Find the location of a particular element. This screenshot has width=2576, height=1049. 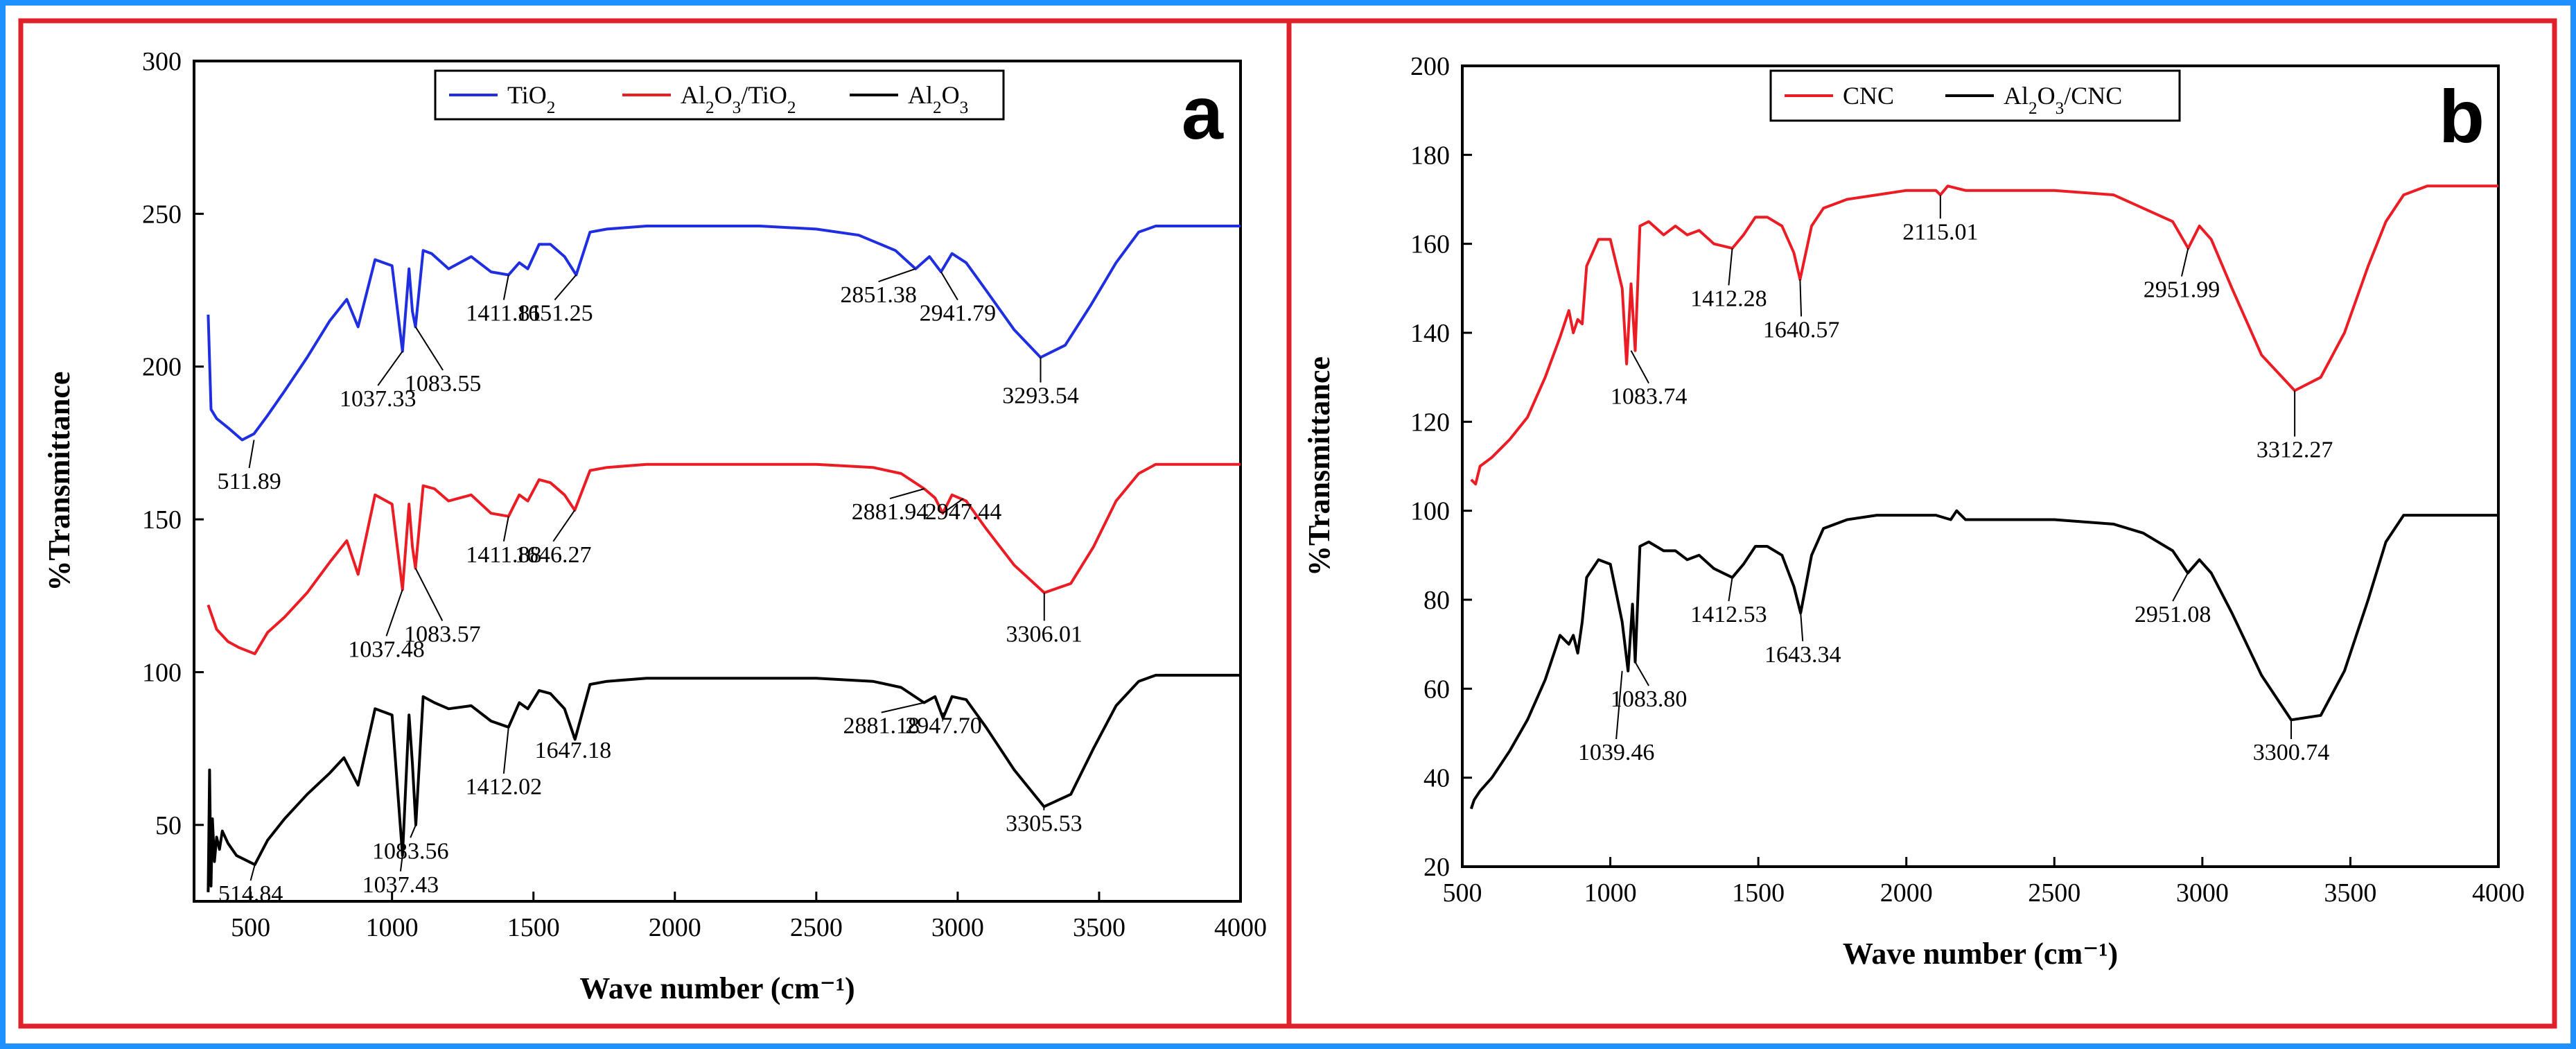

y-tick-label: 180 is located at coordinates (1430, 155).